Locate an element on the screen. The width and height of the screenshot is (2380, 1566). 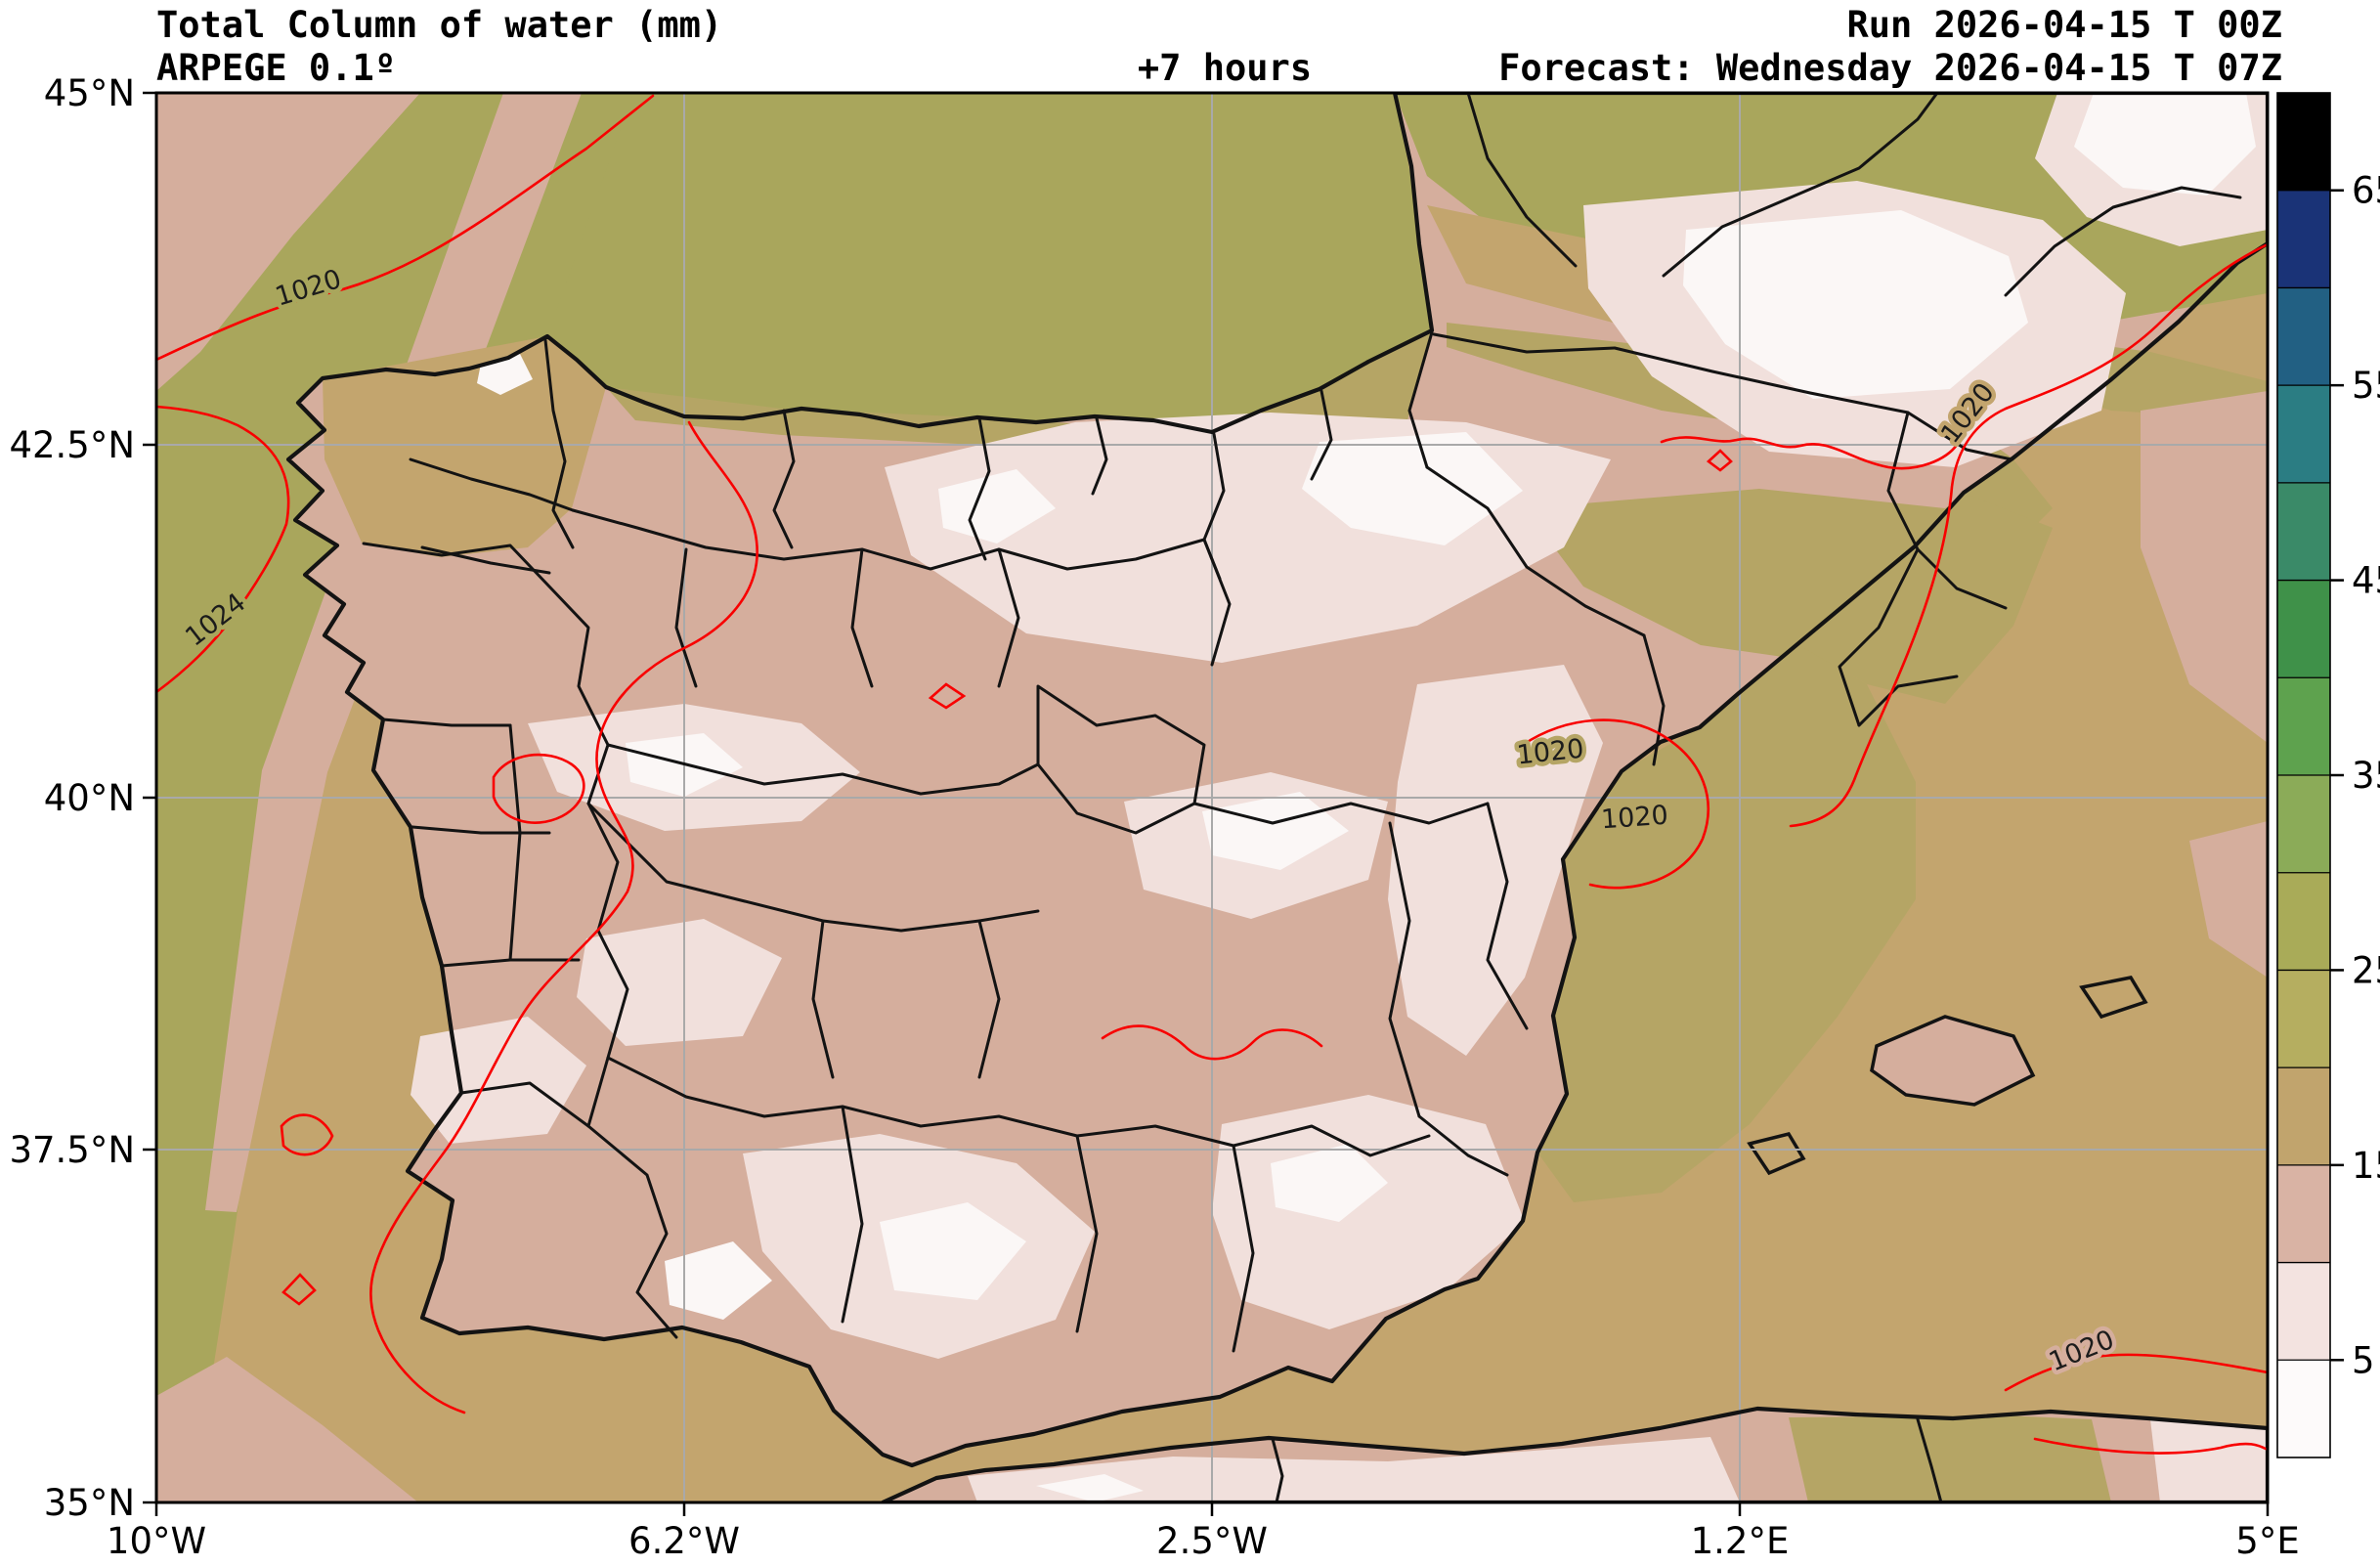
colorbar-tick-label: 5 is located at coordinates (2363, 1360).